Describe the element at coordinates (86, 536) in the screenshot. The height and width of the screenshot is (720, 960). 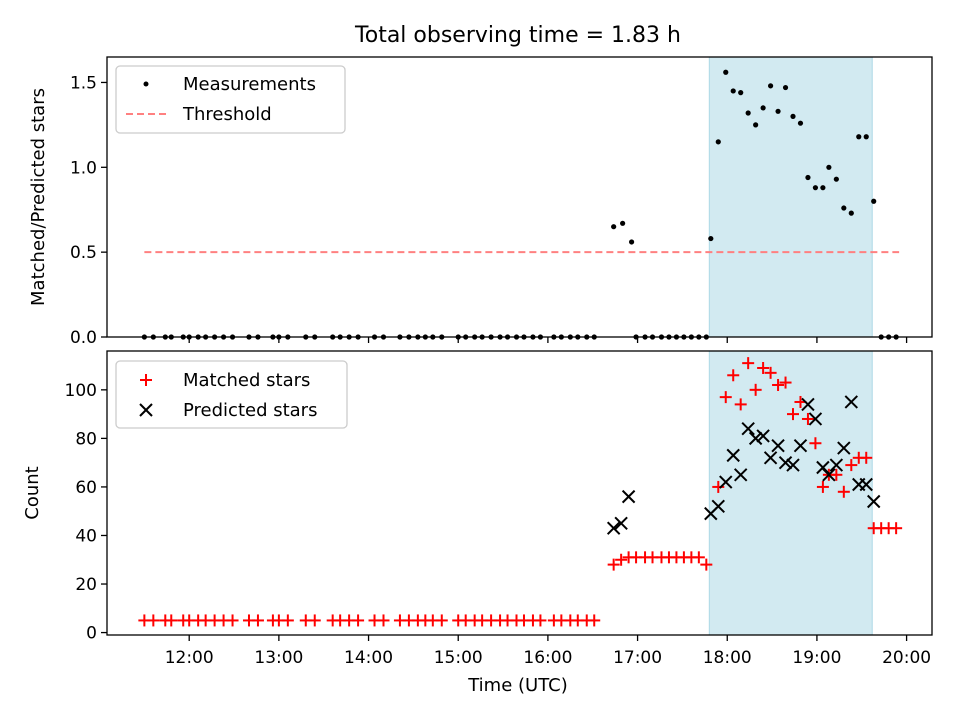
I see `y-tick-label: 40` at that location.